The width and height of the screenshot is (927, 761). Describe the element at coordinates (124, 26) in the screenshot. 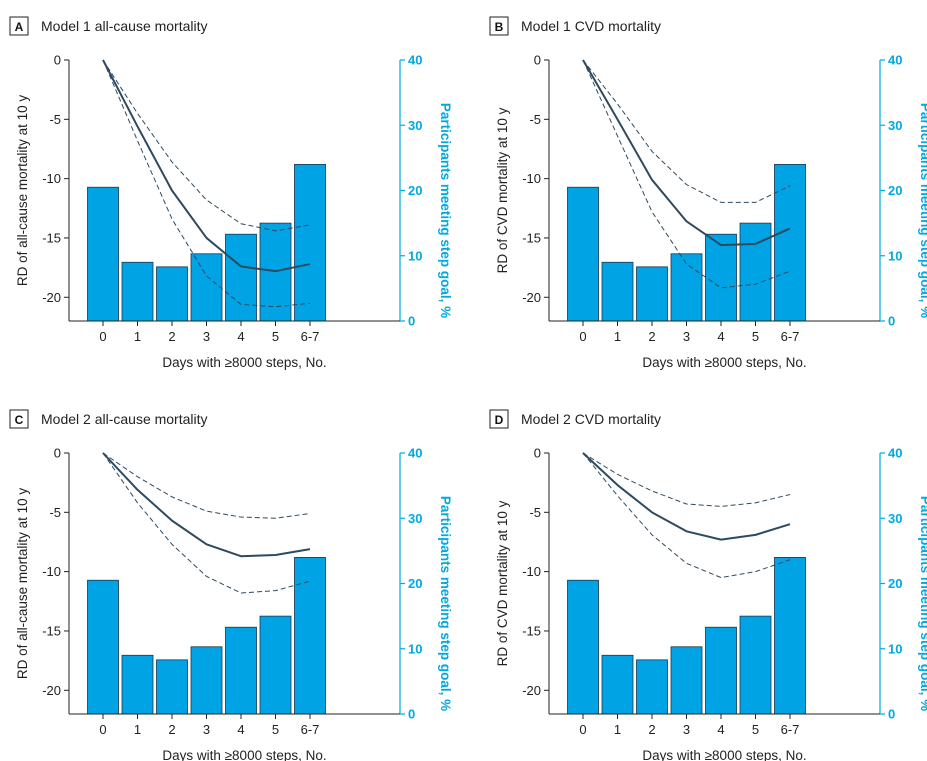

I see `panel-title: Model 1 all-cause mortality` at that location.